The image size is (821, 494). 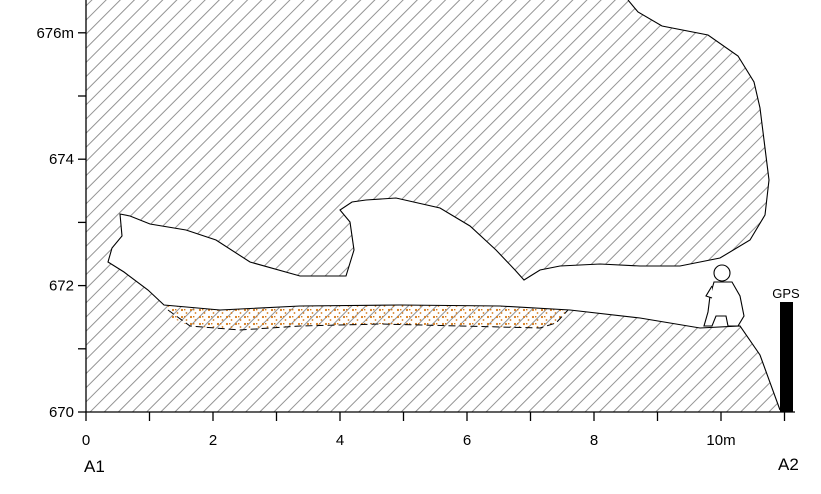 What do you see at coordinates (55, 33) in the screenshot?
I see `y-tick-label: 676m` at bounding box center [55, 33].